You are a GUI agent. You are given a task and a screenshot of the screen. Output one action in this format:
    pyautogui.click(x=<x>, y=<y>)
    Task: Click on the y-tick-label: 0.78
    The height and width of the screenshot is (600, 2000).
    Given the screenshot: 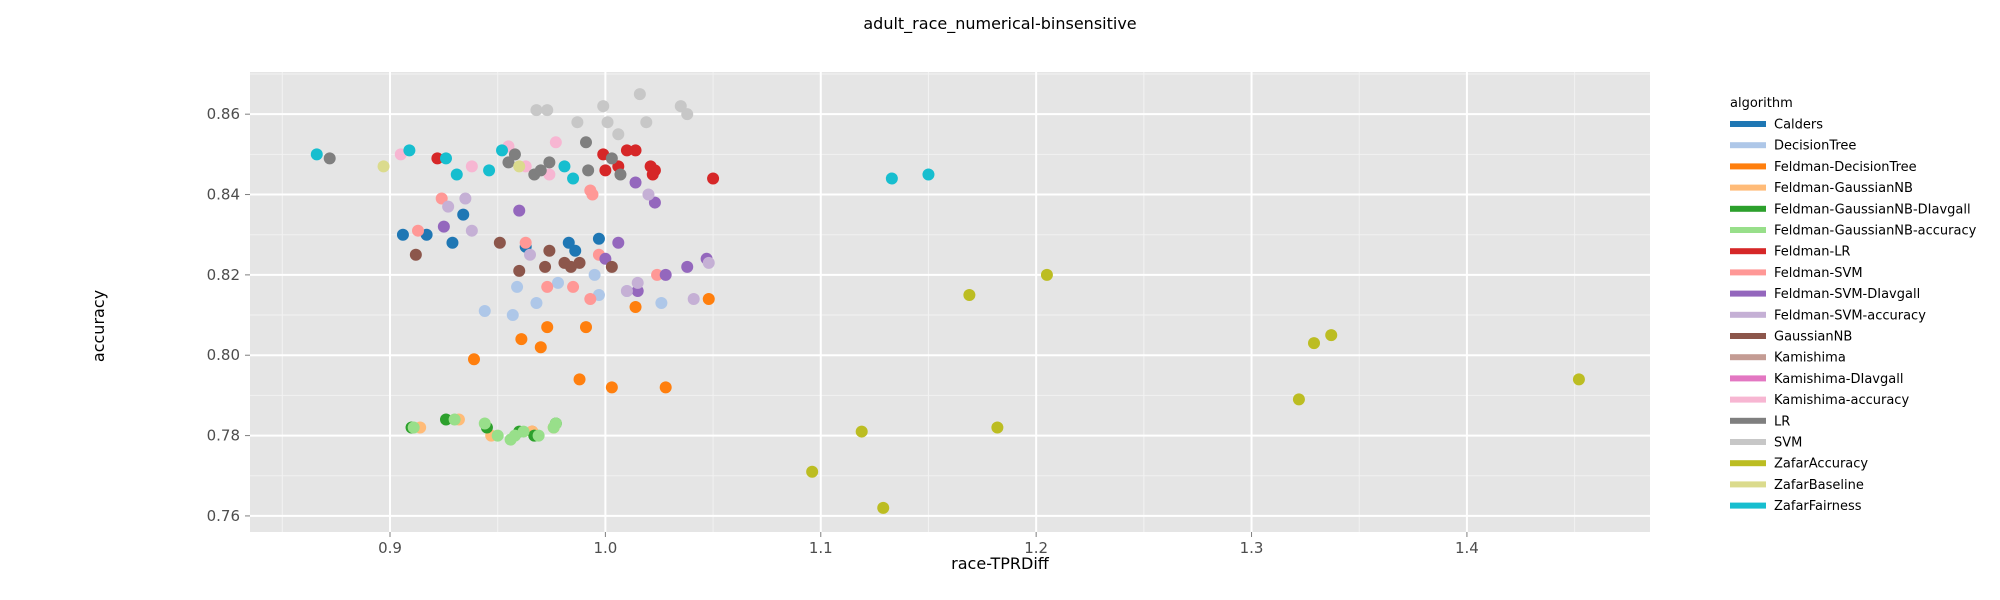 What is the action you would take?
    pyautogui.click(x=223, y=436)
    